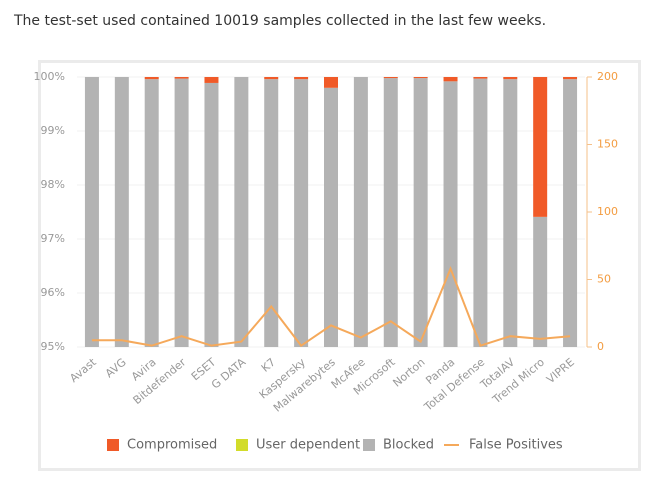  What do you see at coordinates (516, 445) in the screenshot?
I see `legend-label: False Positives` at bounding box center [516, 445].